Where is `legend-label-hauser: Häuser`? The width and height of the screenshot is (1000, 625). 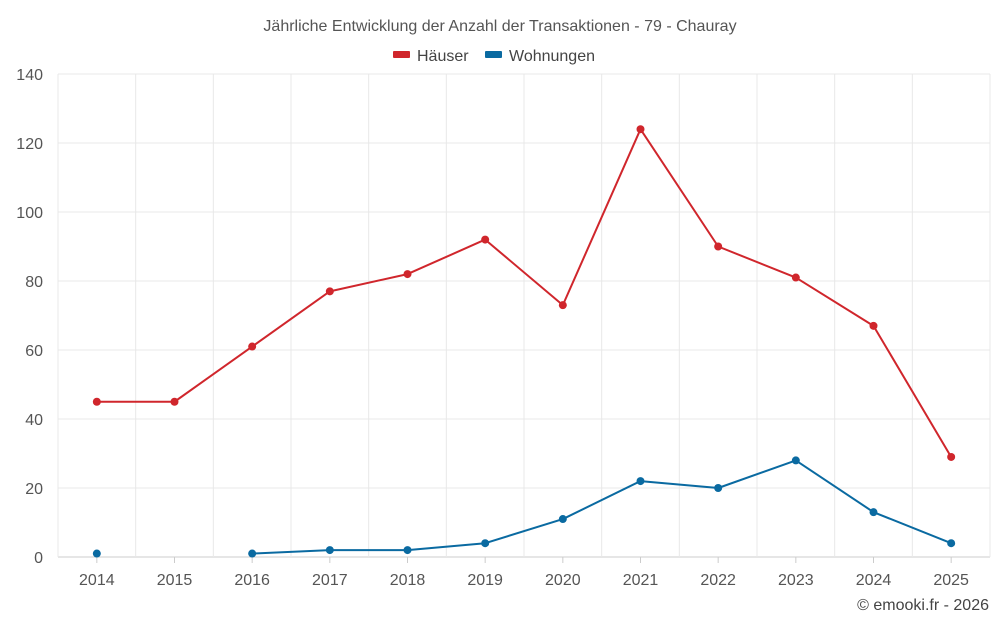
legend-label-hauser: Häuser is located at coordinates (443, 56).